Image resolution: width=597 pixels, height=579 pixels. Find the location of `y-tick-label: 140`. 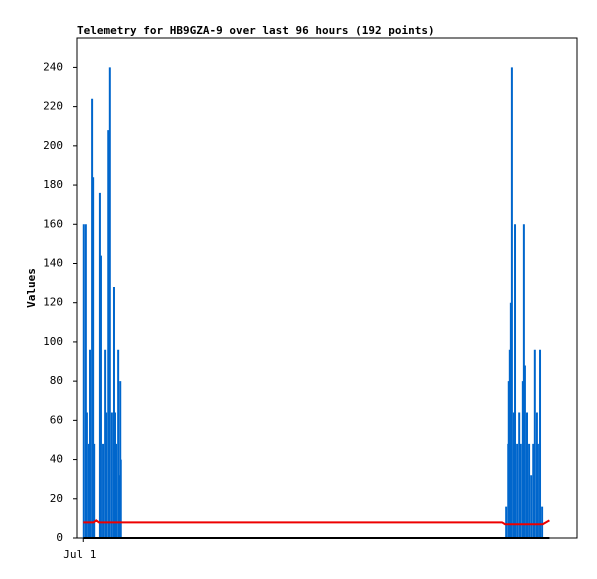

y-tick-label: 140 is located at coordinates (53, 262).